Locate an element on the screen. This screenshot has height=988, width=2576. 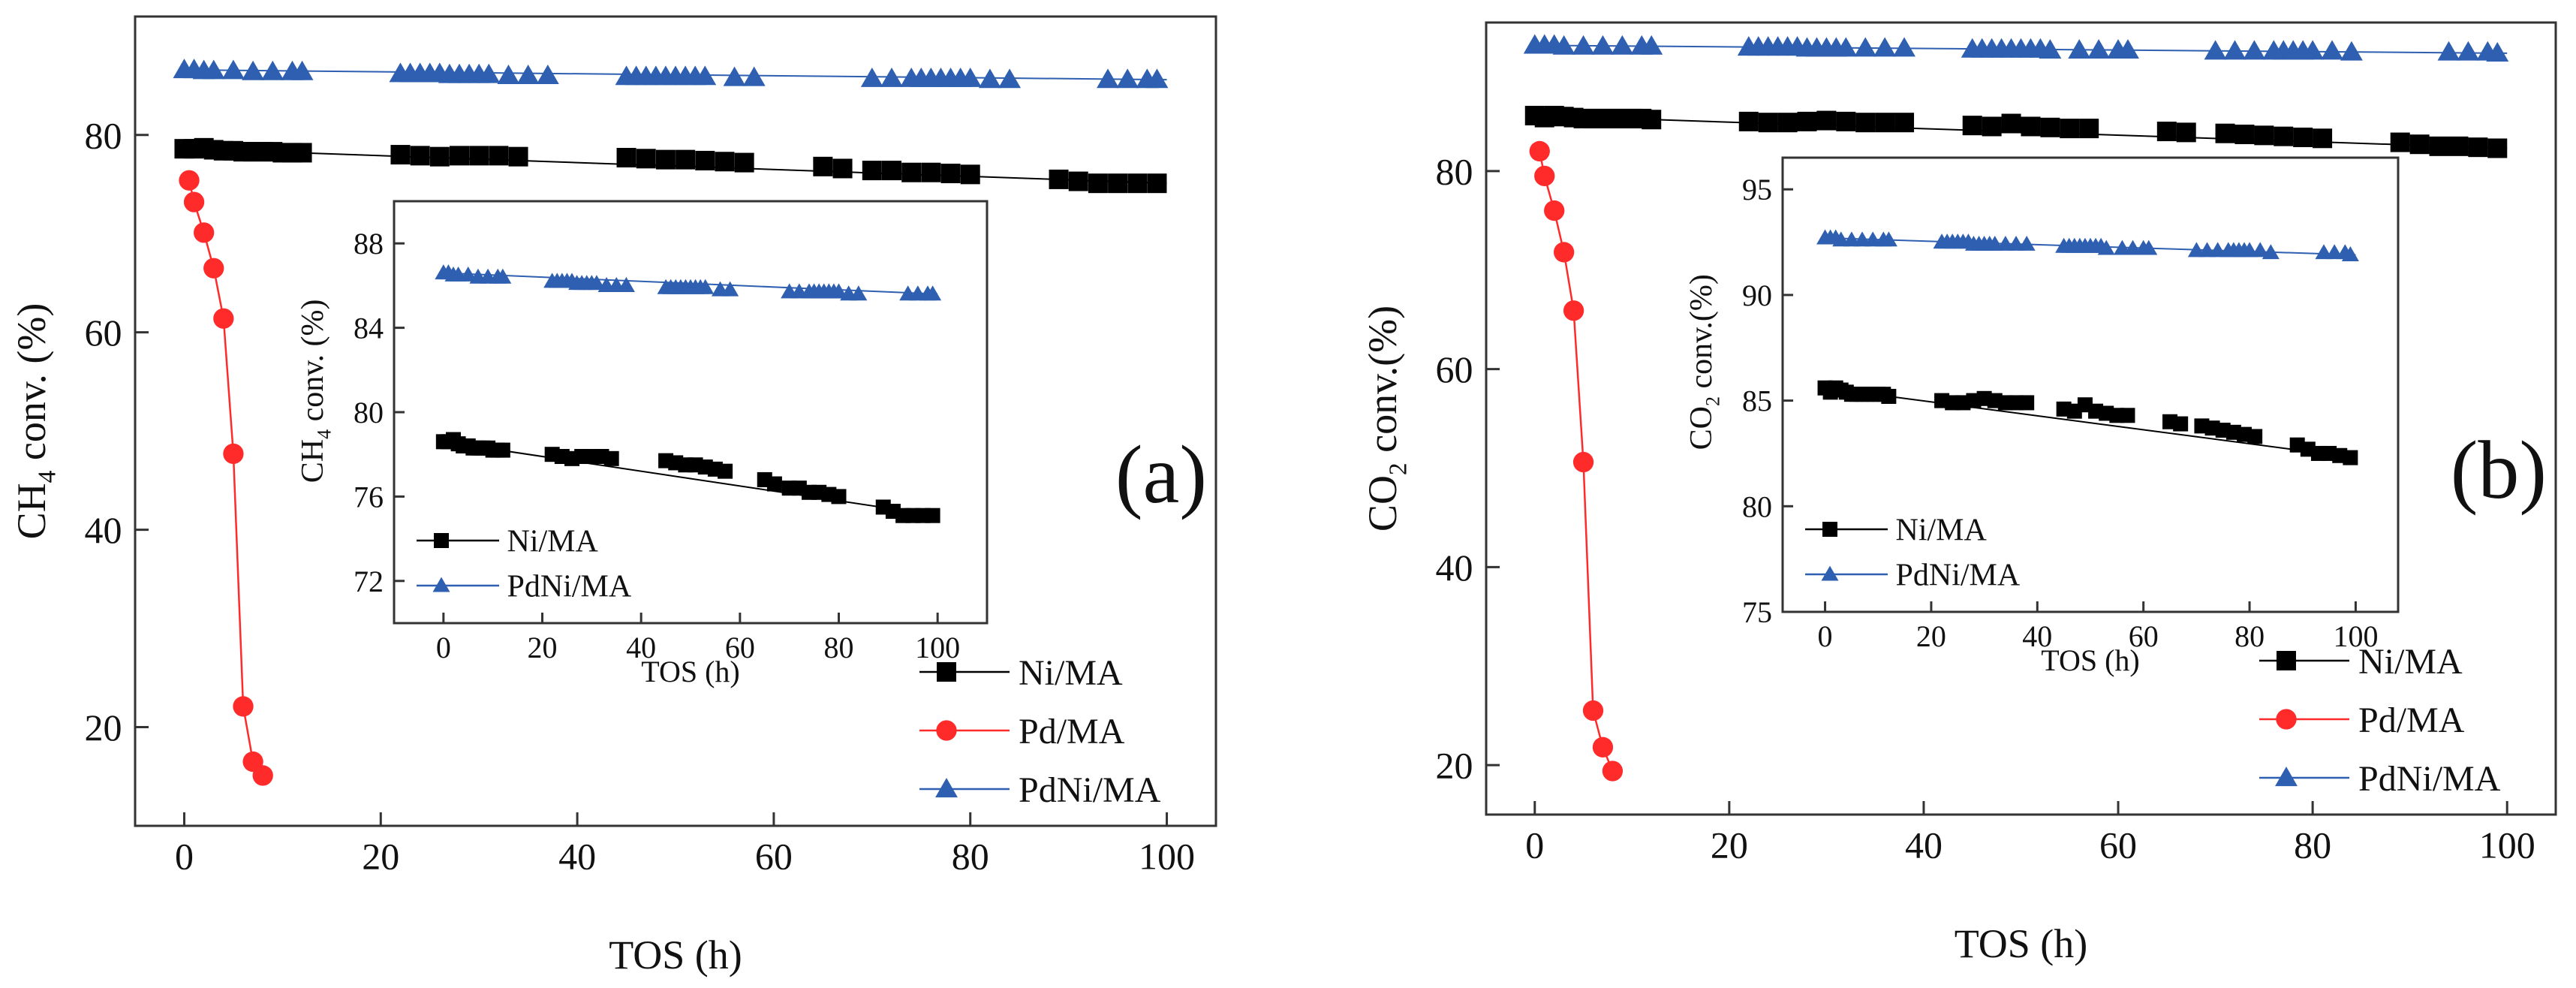
inset-y-tick-label: 80 is located at coordinates (369, 413).